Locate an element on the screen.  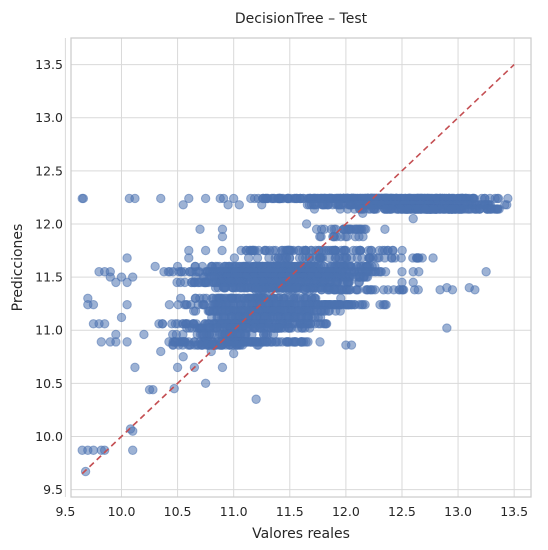
y-tick-label: 10.5 is located at coordinates (49, 383).